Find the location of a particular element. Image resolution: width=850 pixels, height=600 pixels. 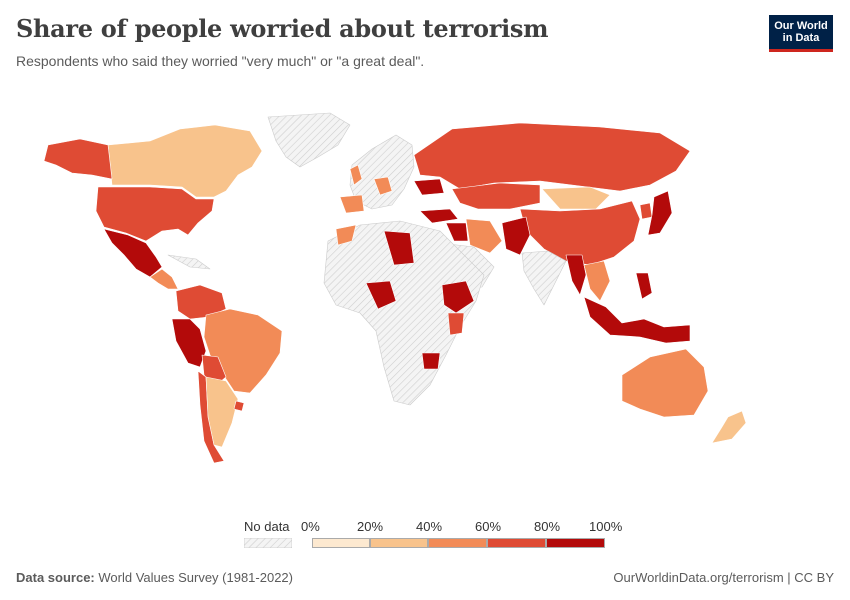

region-philippines is located at coordinates (644, 286).